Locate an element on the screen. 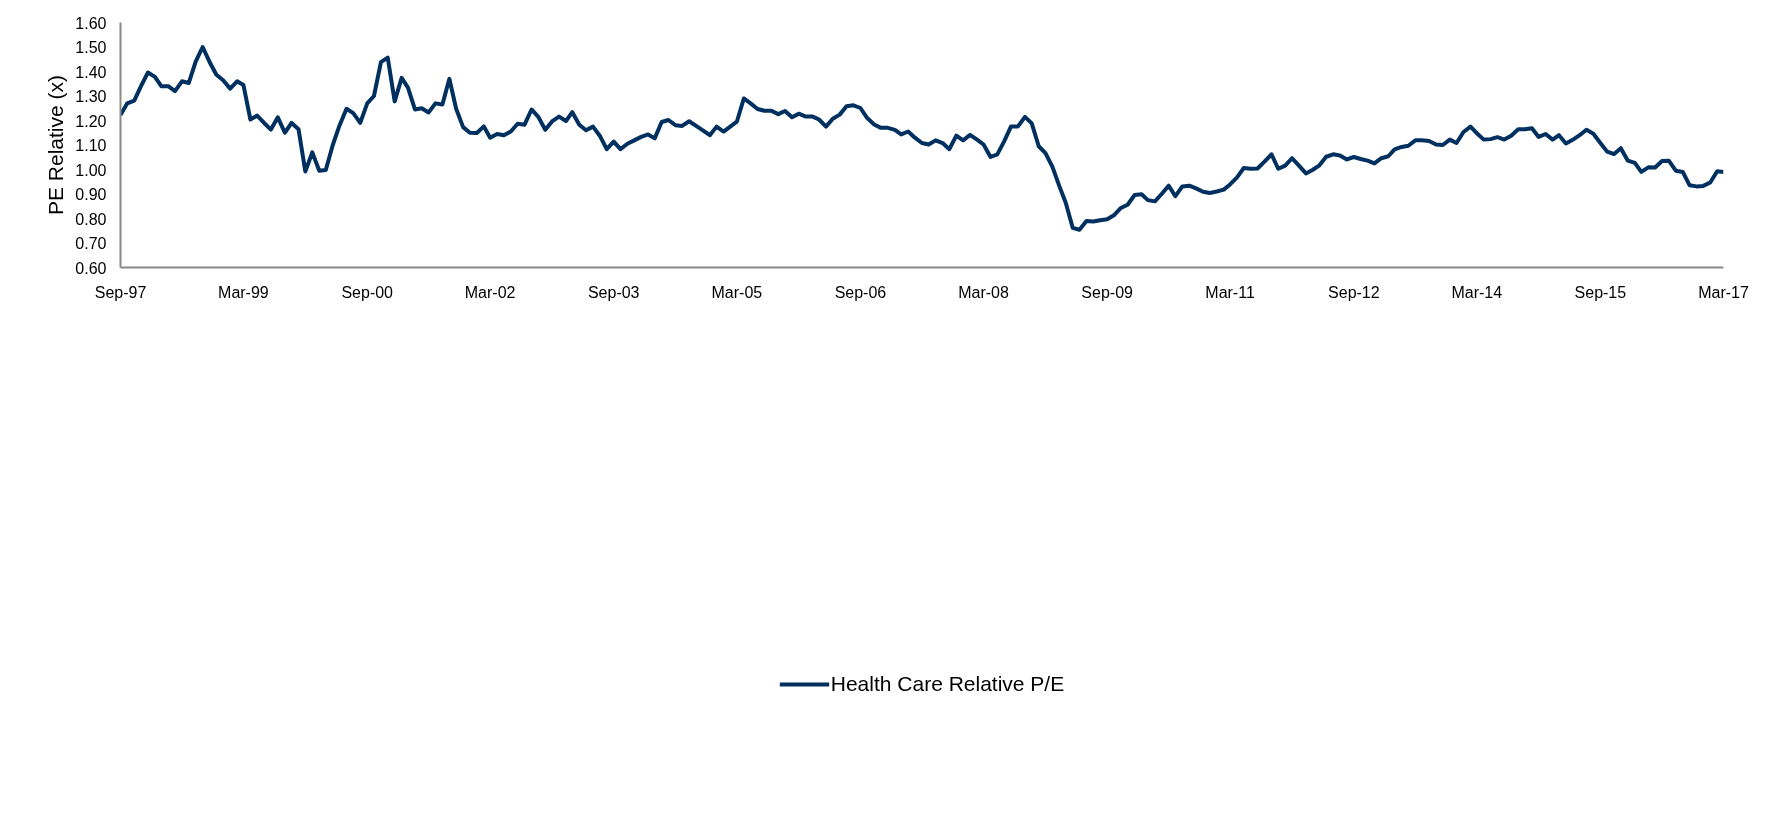  legend-label: Health Care Relative P/E is located at coordinates (947, 684).